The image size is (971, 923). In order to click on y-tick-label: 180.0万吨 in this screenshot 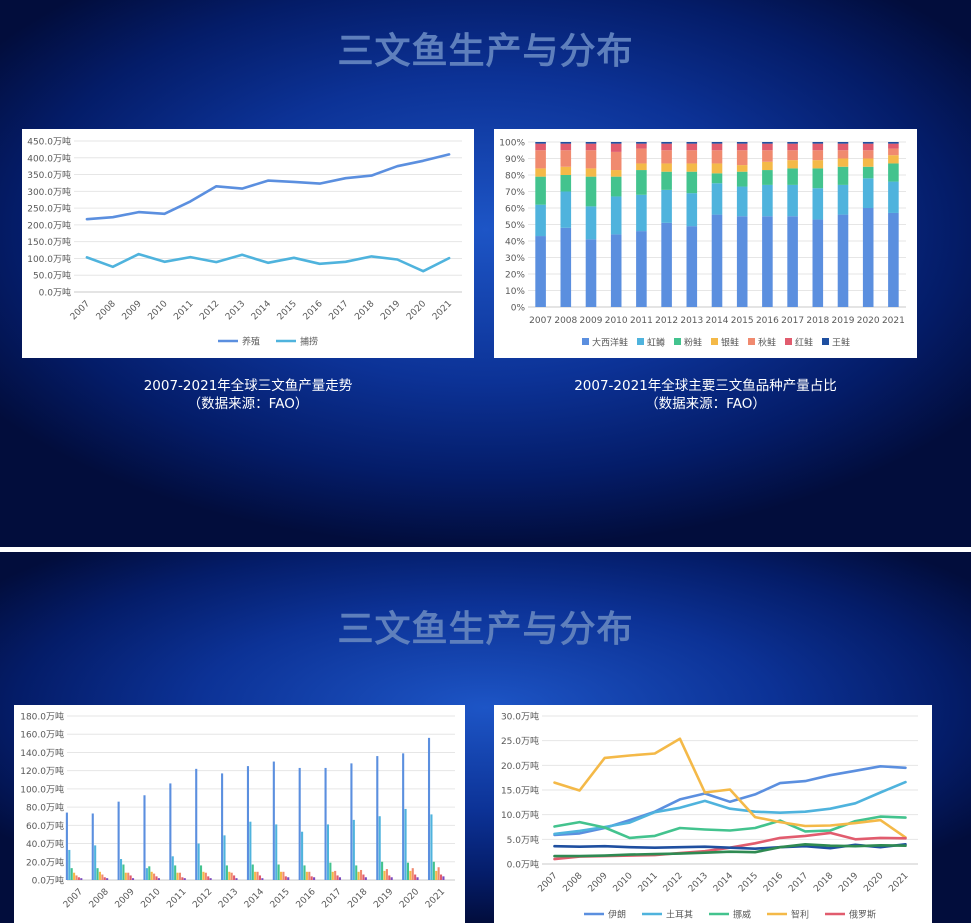, I will do `click(42, 717)`.